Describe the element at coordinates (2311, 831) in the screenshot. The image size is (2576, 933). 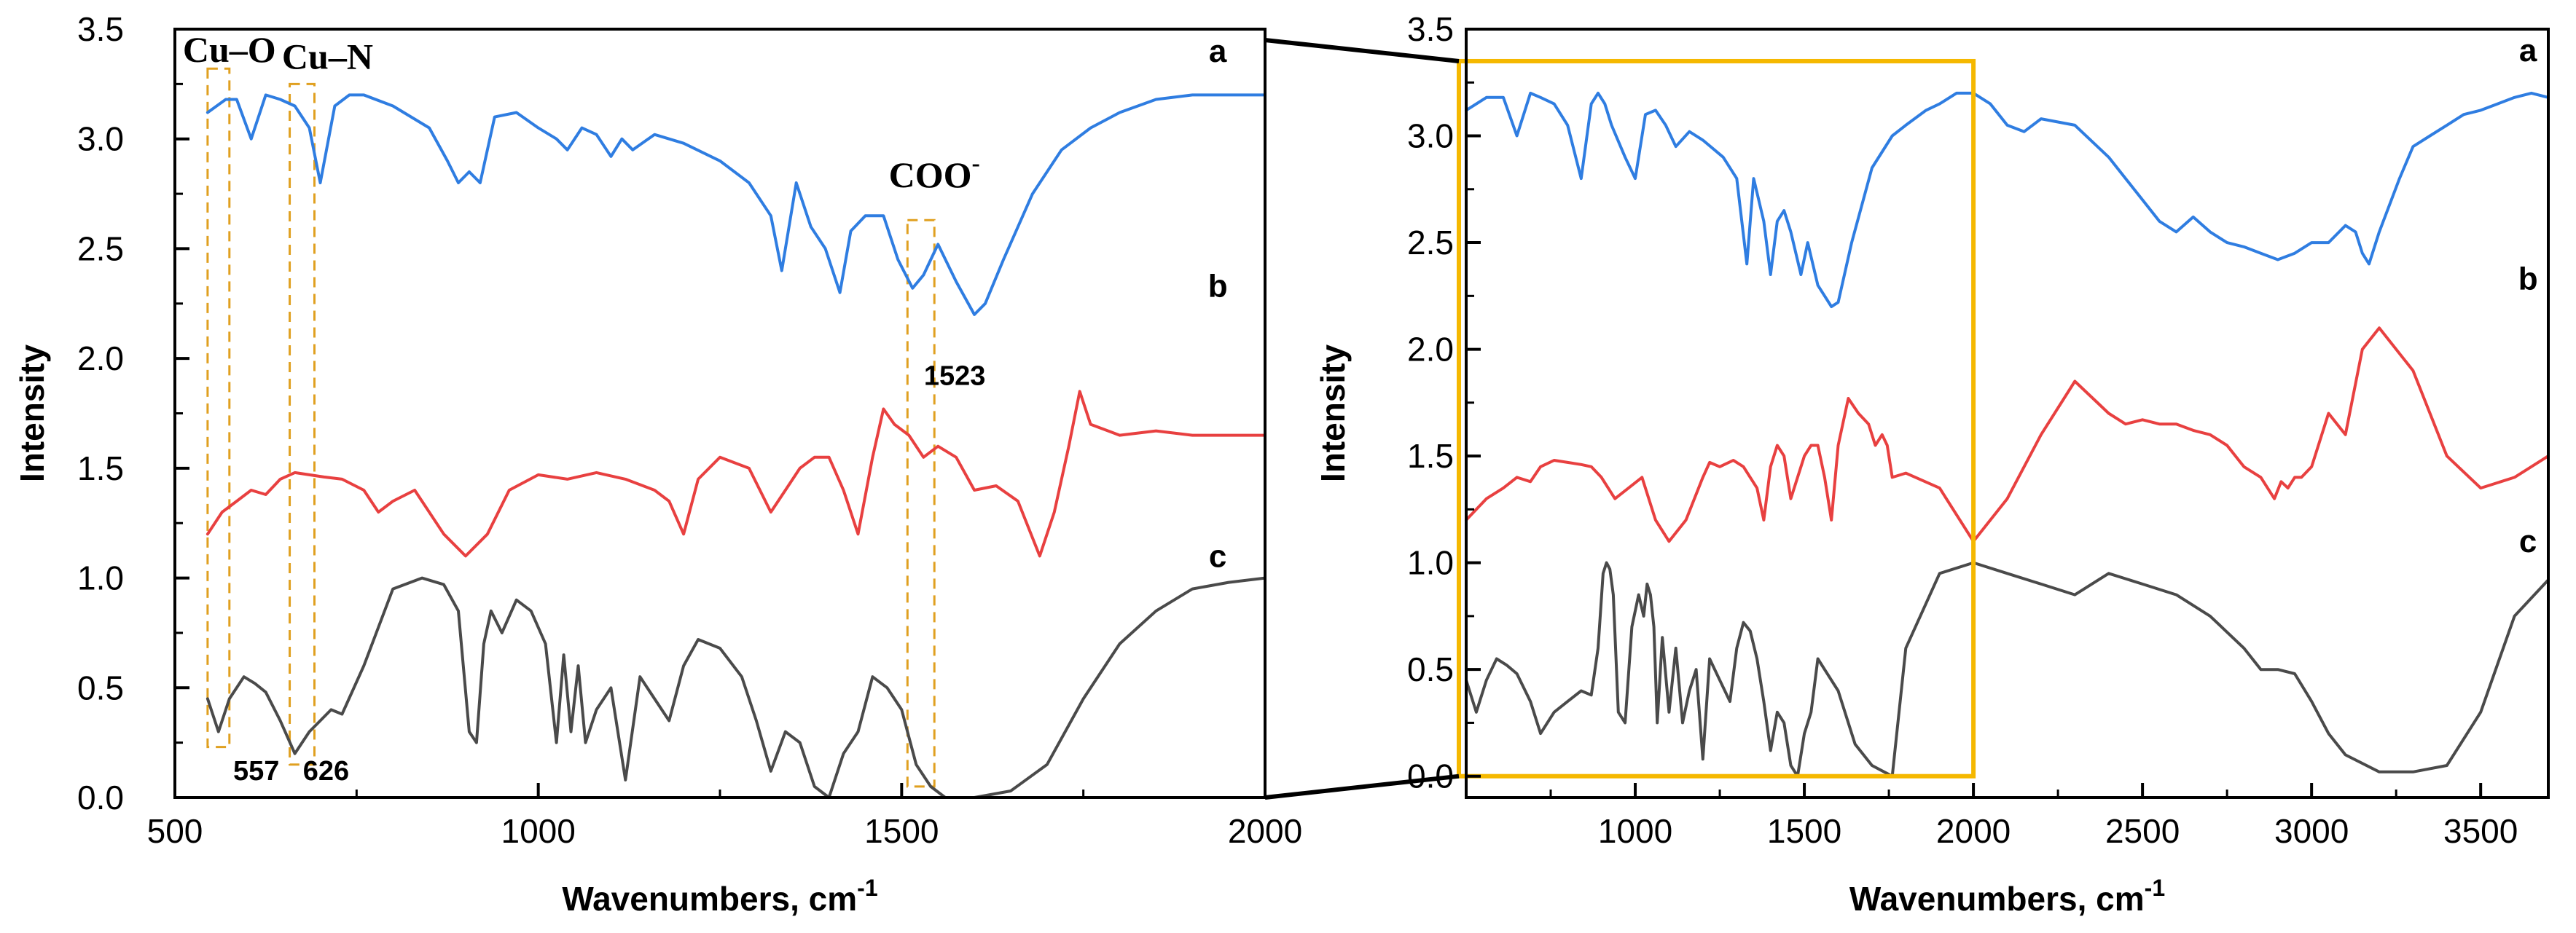
I see `x-tick-label: 3000` at that location.